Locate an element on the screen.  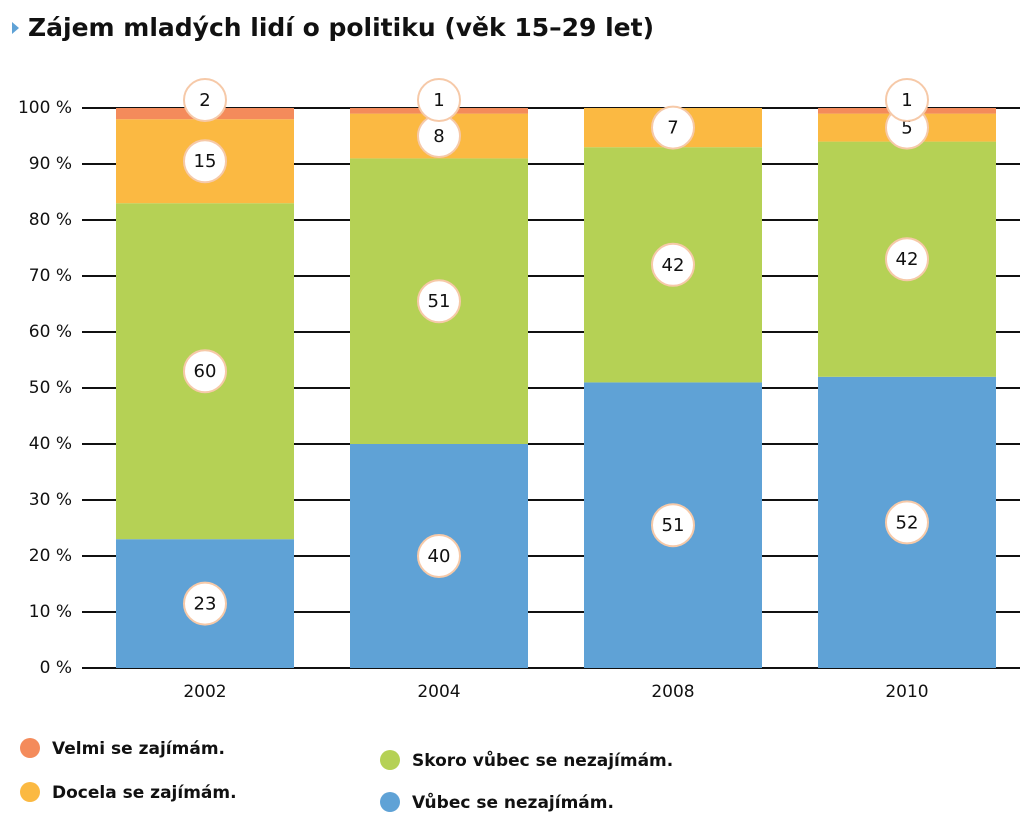
y-tick-label: 90 % is located at coordinates (50, 164).